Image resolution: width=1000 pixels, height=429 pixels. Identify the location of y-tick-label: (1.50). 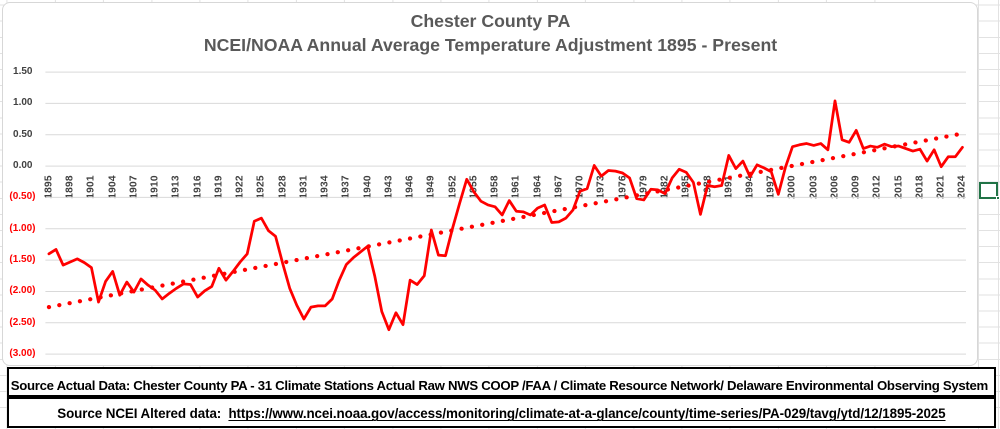
(22, 260).